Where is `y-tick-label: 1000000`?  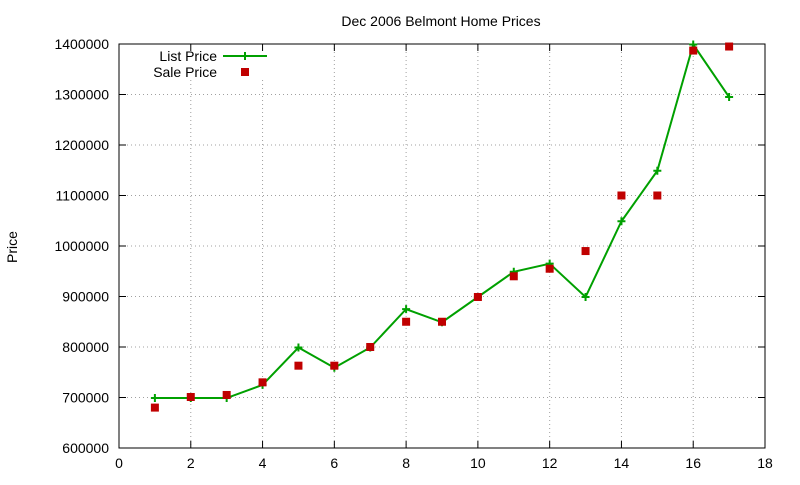
y-tick-label: 1000000 is located at coordinates (81, 246).